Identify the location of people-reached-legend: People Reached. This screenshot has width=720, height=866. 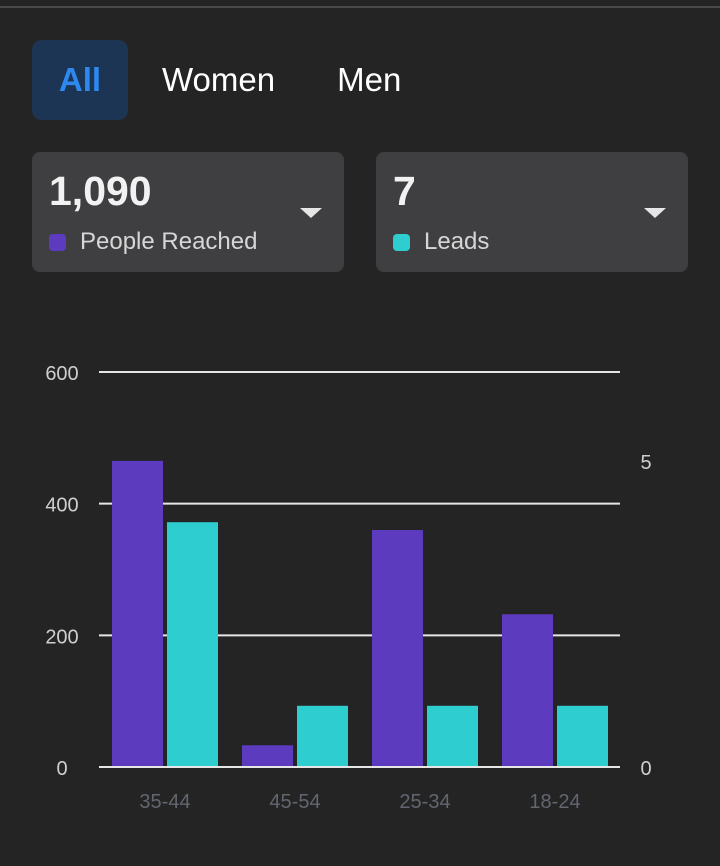
(153, 242).